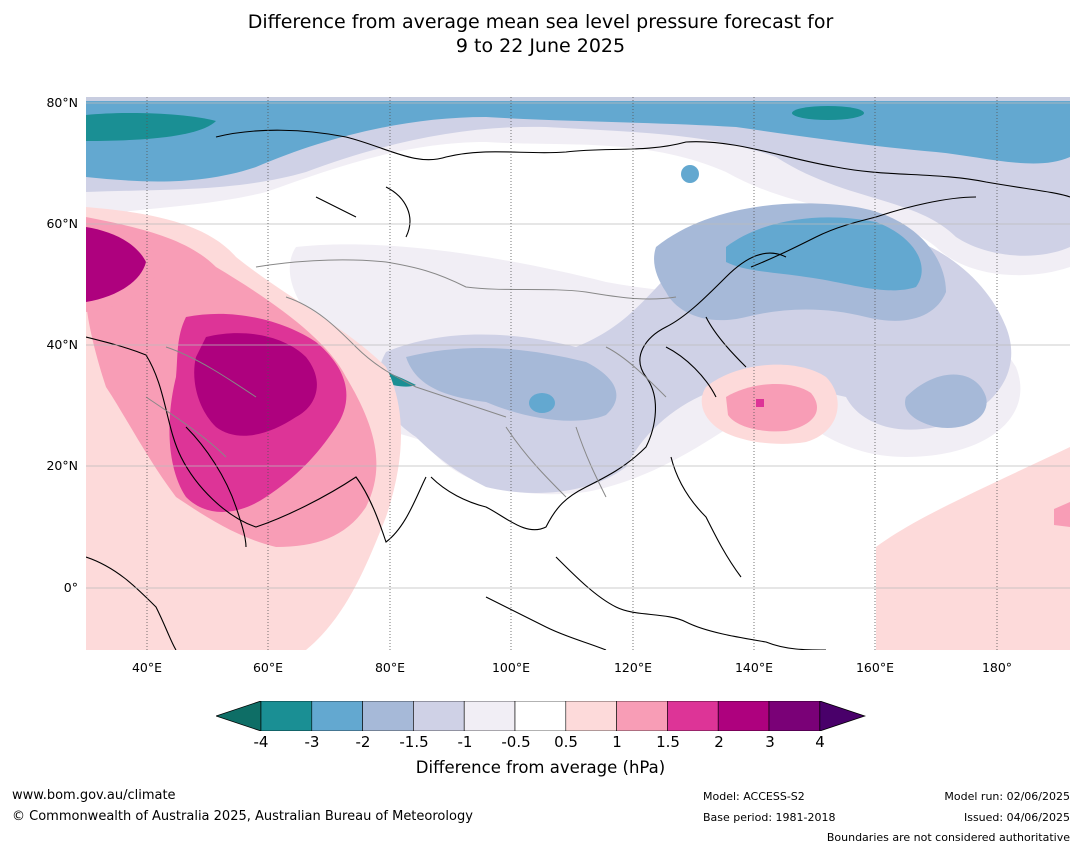  I want to click on colorbar-svg, so click(540, 716).